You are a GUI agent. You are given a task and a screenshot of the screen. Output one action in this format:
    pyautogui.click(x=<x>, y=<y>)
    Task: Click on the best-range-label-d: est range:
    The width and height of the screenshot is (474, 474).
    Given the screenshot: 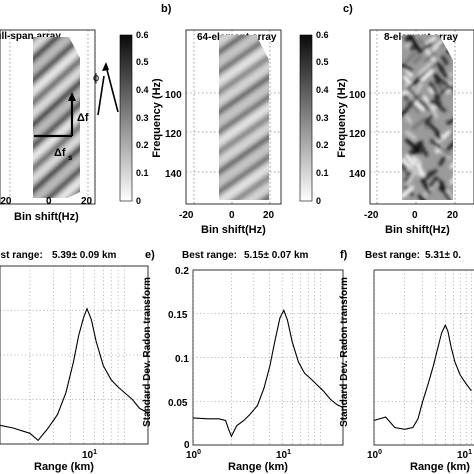 What is the action you would take?
    pyautogui.click(x=21, y=255)
    